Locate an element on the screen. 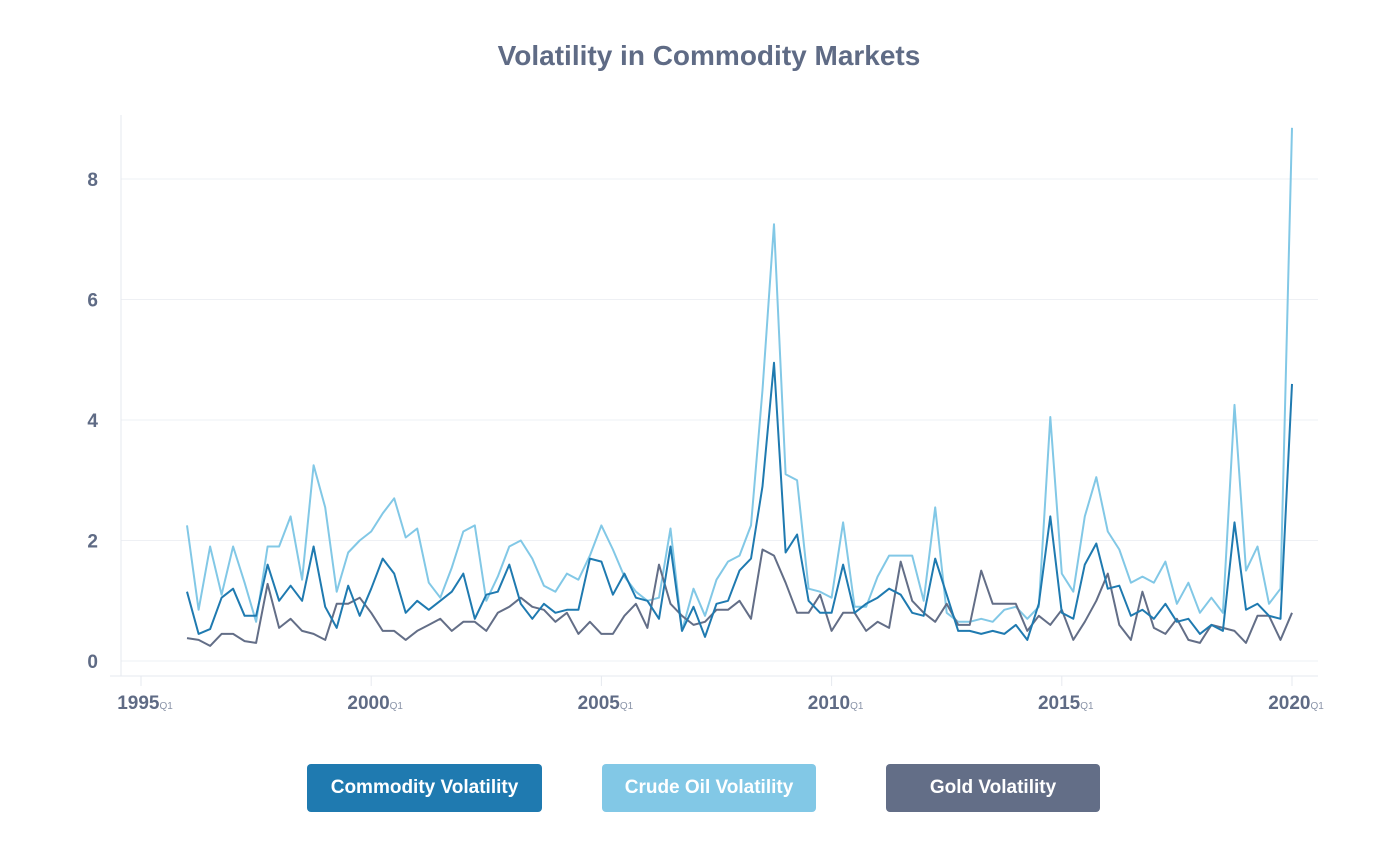  x-tick-year: 2000 is located at coordinates (368, 703).